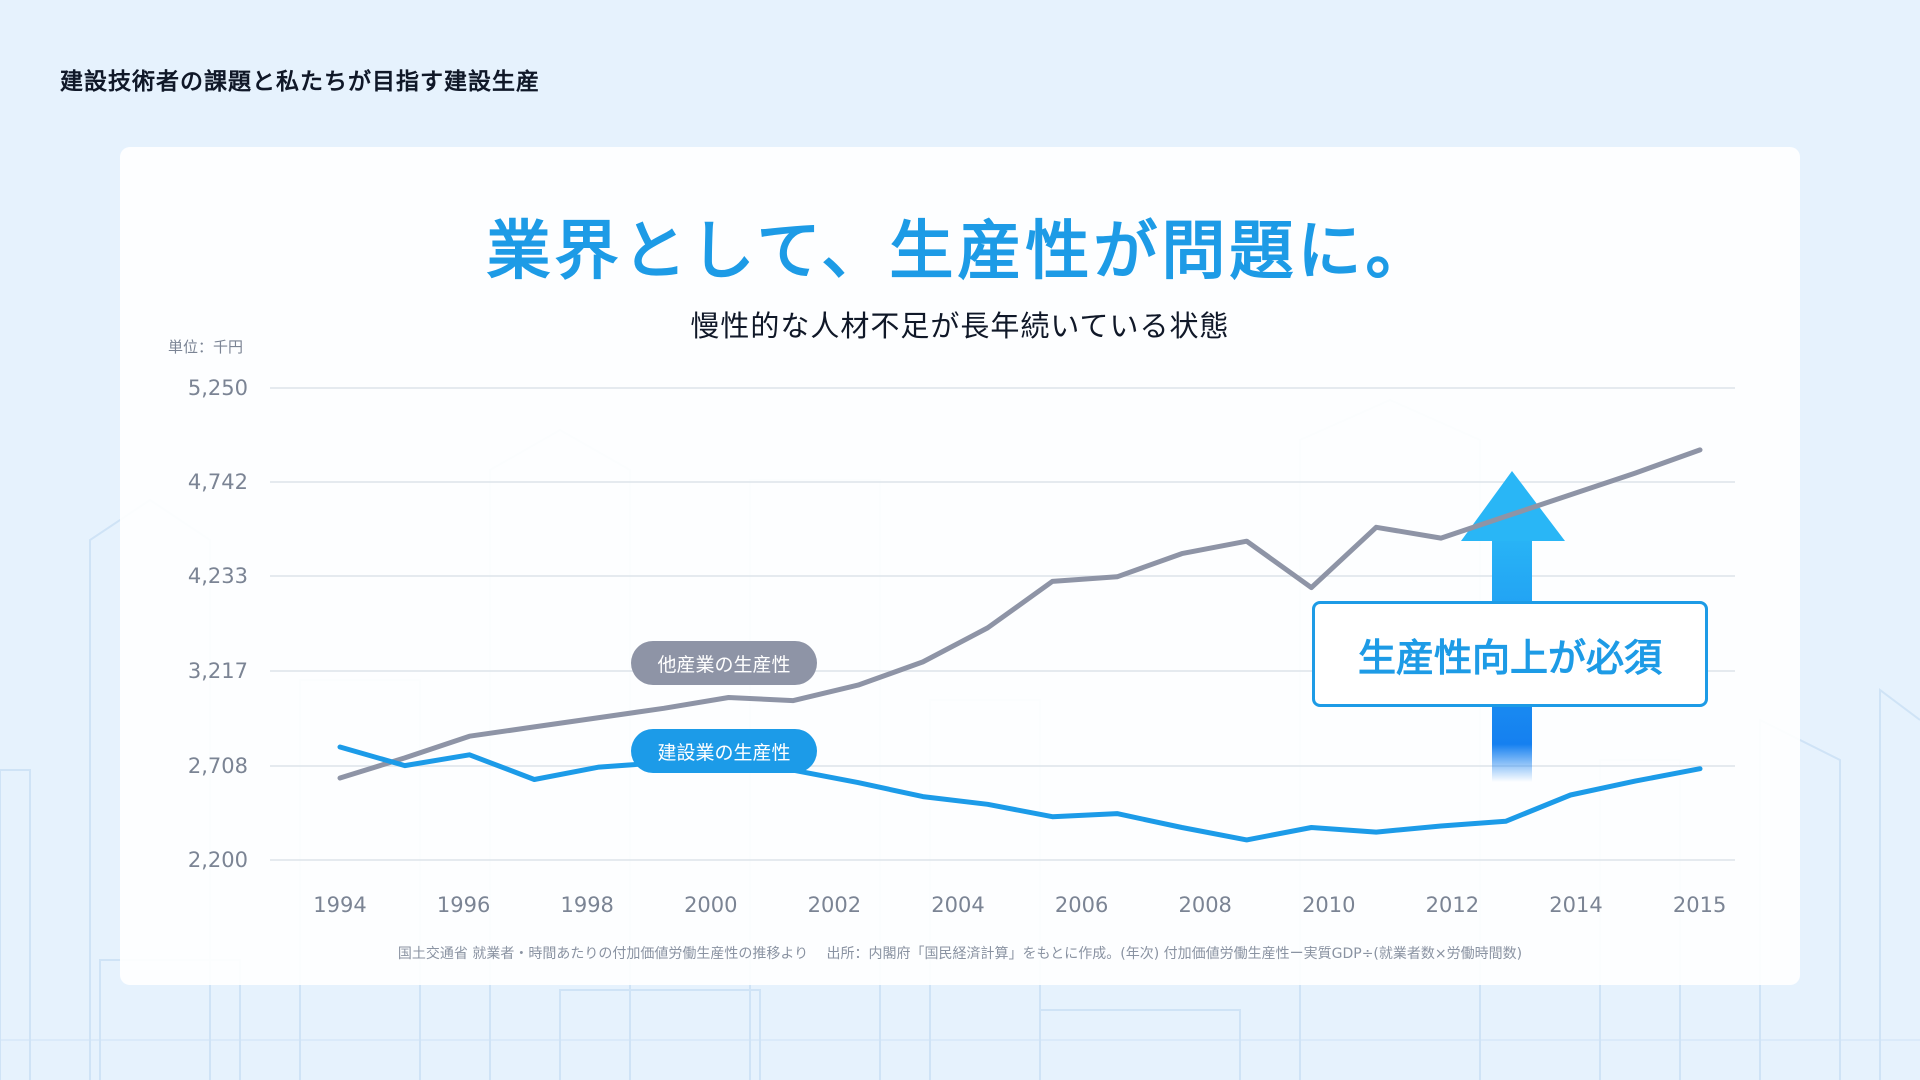 Image resolution: width=1920 pixels, height=1080 pixels. Describe the element at coordinates (218, 766) in the screenshot. I see `y-tick-label: 2,708` at that location.